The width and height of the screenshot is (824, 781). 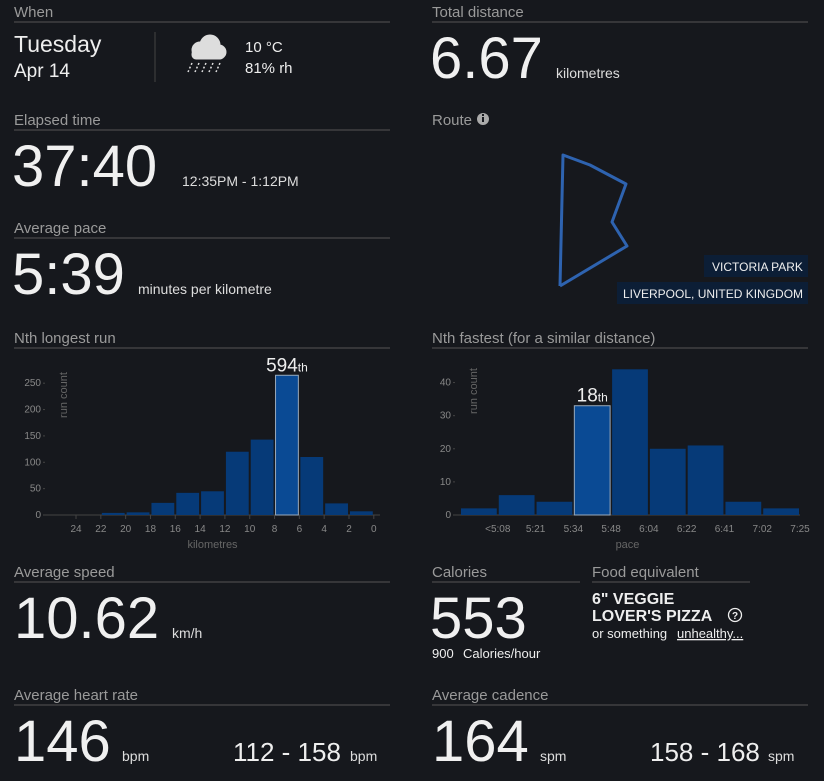 What do you see at coordinates (207, 53) in the screenshot?
I see `weather-icon` at bounding box center [207, 53].